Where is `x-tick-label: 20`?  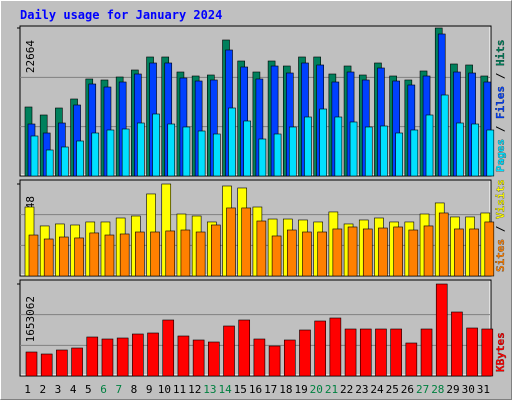
x-tick-label: 20 is located at coordinates (316, 389).